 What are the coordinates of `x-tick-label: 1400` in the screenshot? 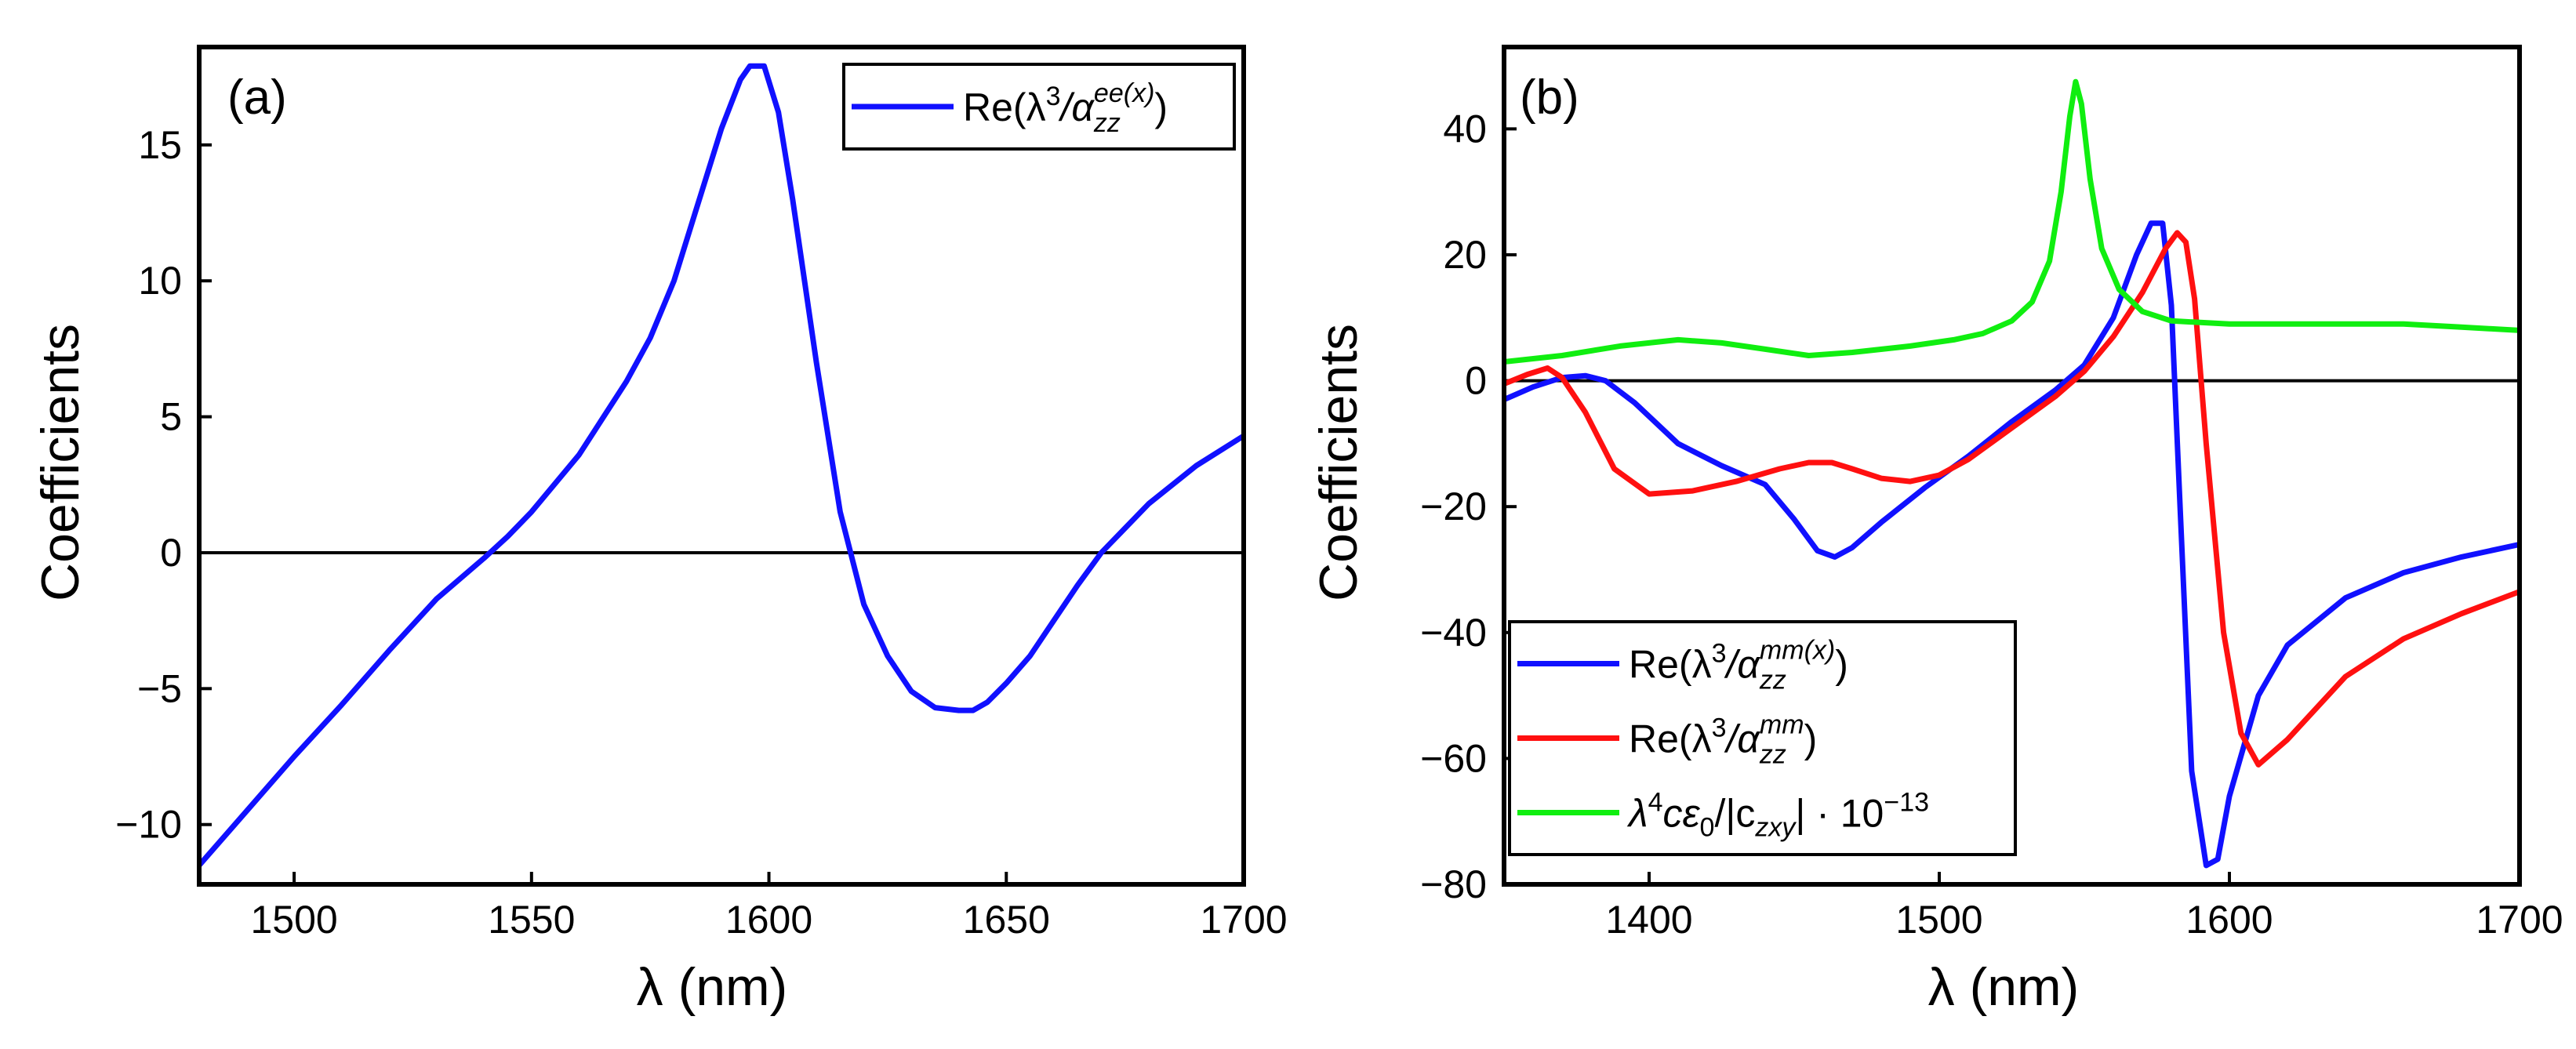 It's located at (1648, 920).